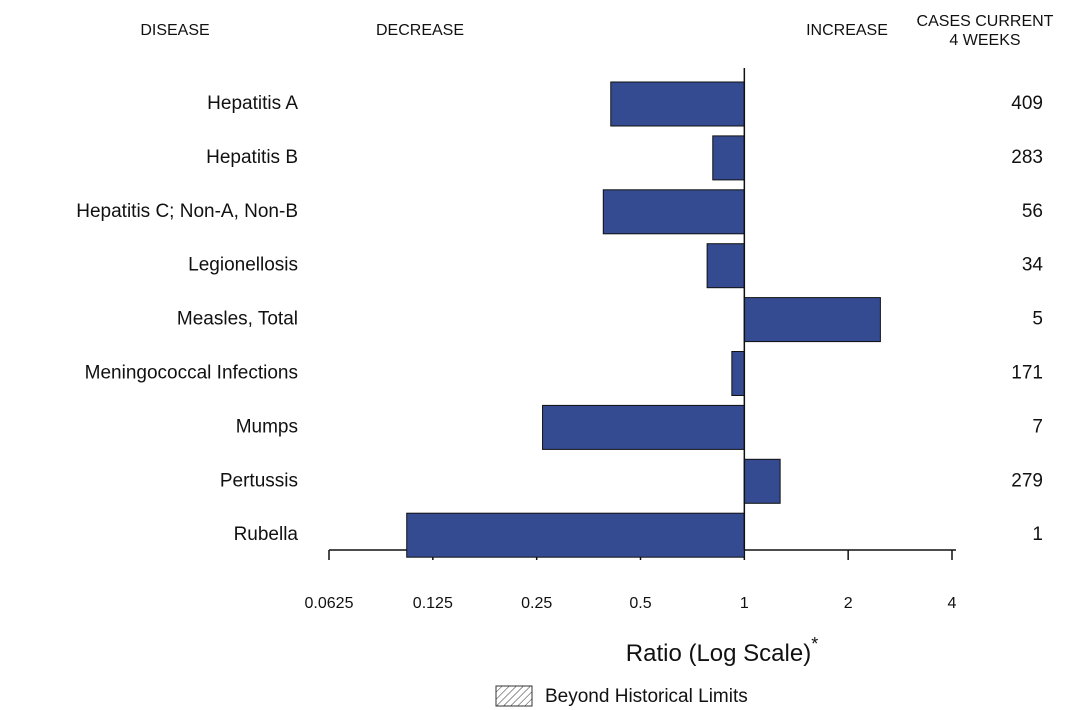 The height and width of the screenshot is (710, 1090). What do you see at coordinates (848, 603) in the screenshot?
I see `x-tick-label: 2` at bounding box center [848, 603].